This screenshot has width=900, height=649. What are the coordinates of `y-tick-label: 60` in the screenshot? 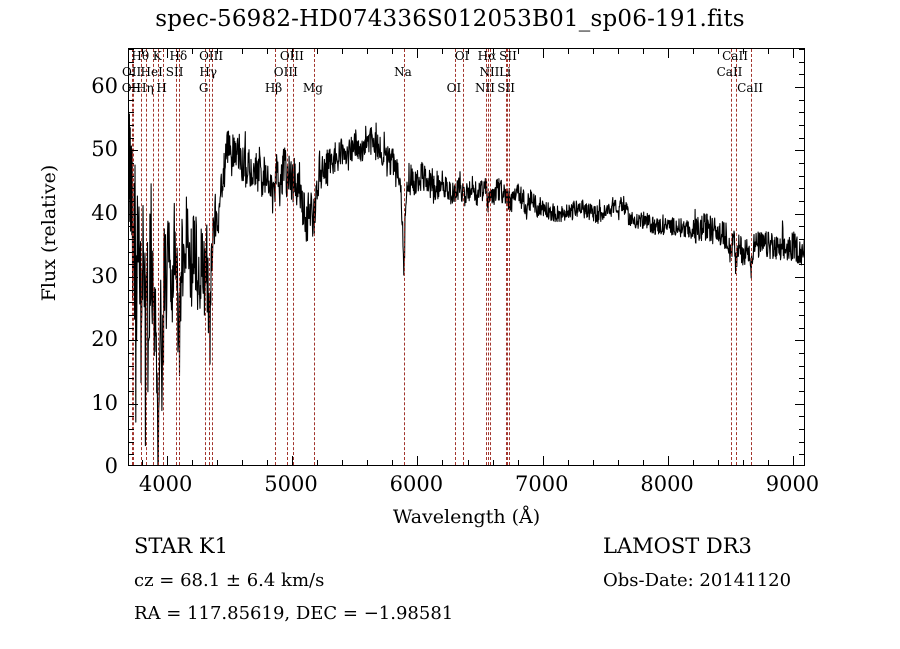 It's located at (104, 86).